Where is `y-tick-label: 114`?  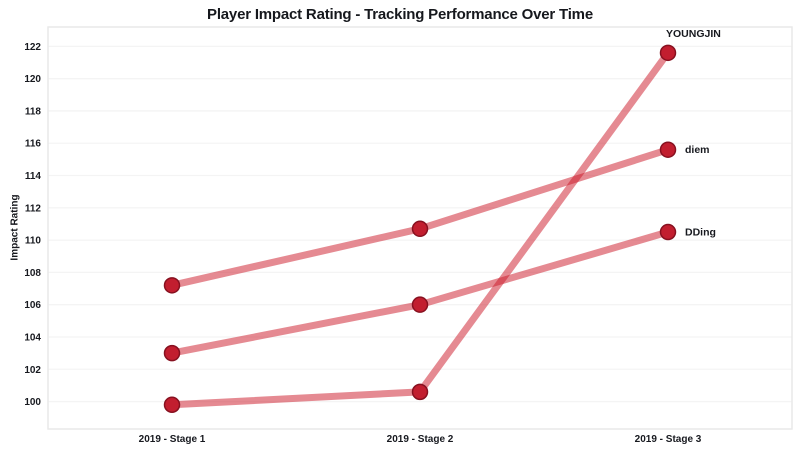
y-tick-label: 114 is located at coordinates (33, 176).